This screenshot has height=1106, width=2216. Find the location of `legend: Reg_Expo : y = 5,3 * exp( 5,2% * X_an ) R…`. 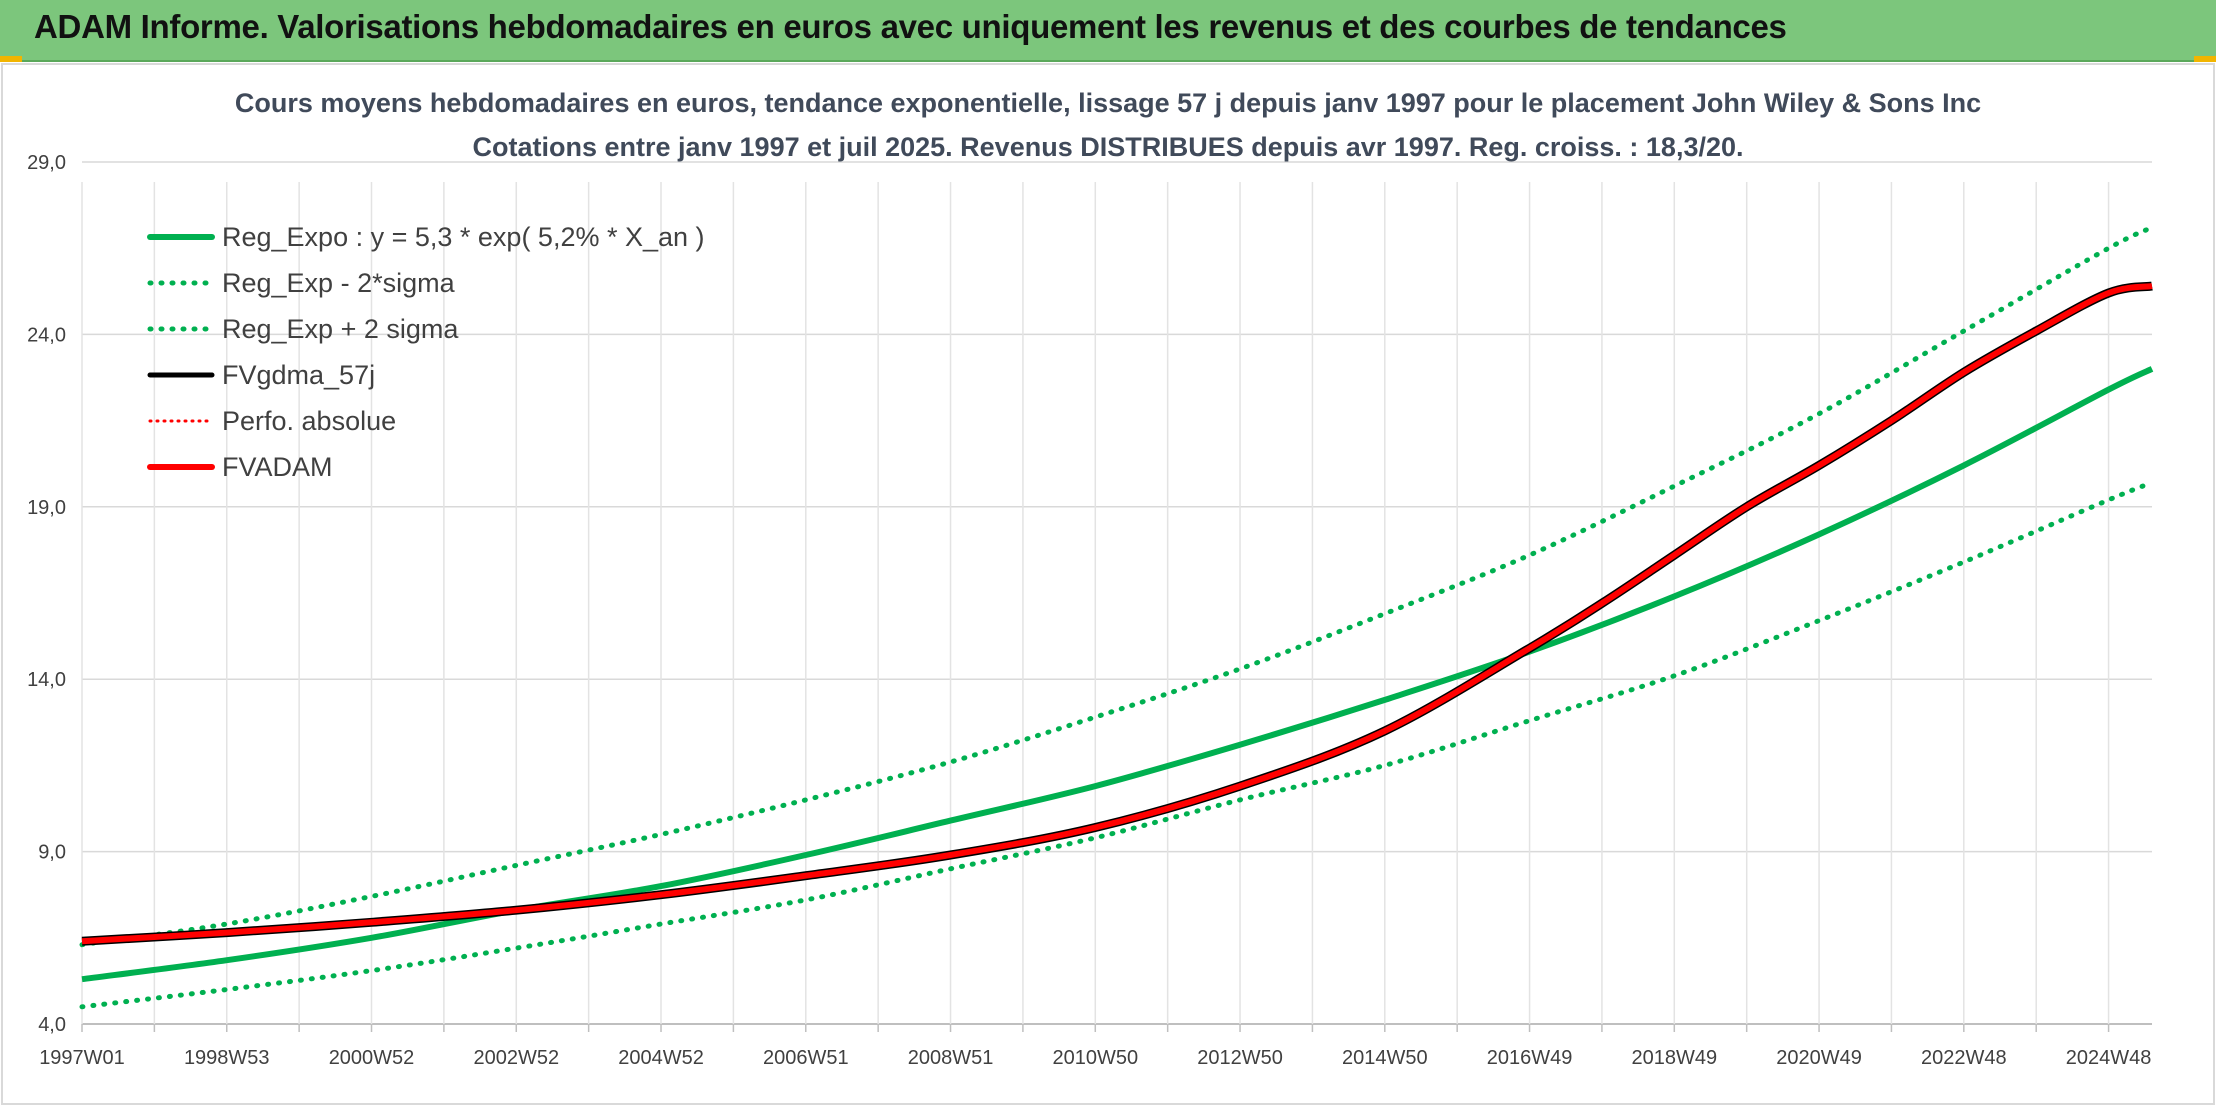

legend: Reg_Expo : y = 5,3 * exp( 5,2% * X_an ) R… is located at coordinates (426, 352).